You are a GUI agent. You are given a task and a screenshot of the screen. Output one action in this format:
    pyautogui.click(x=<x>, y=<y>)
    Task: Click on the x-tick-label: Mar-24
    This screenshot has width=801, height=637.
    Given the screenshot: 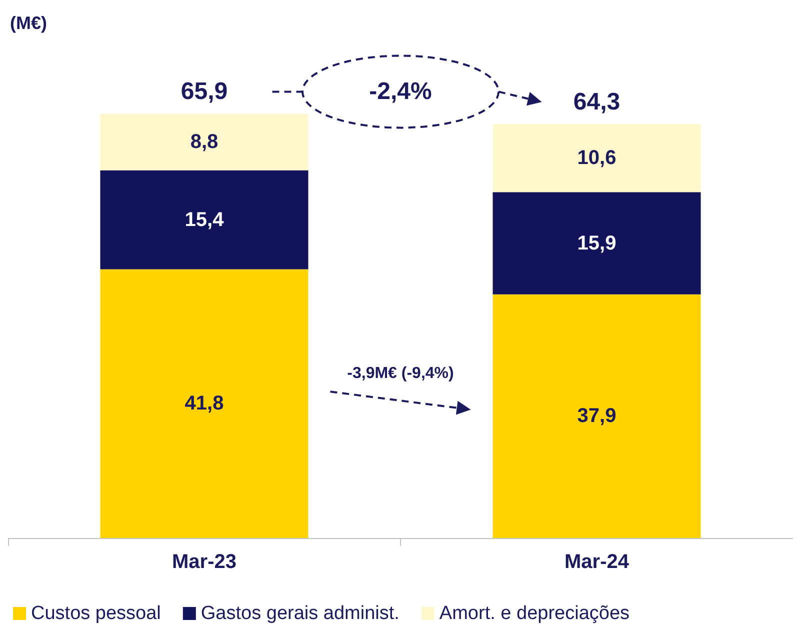 What is the action you would take?
    pyautogui.click(x=597, y=562)
    